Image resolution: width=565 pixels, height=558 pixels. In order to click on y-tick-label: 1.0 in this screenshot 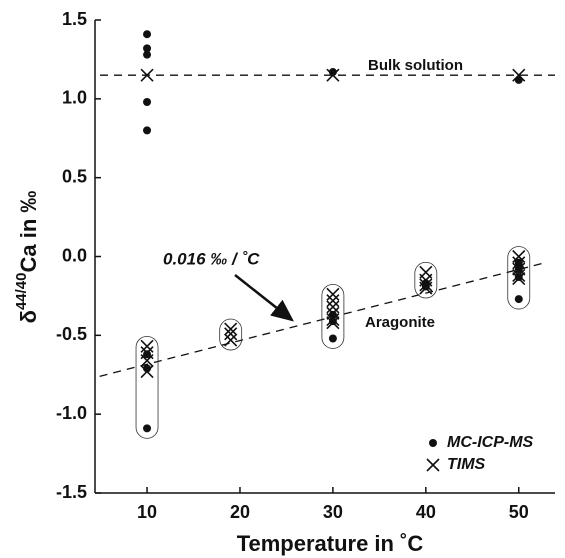, I will do `click(74, 98)`.